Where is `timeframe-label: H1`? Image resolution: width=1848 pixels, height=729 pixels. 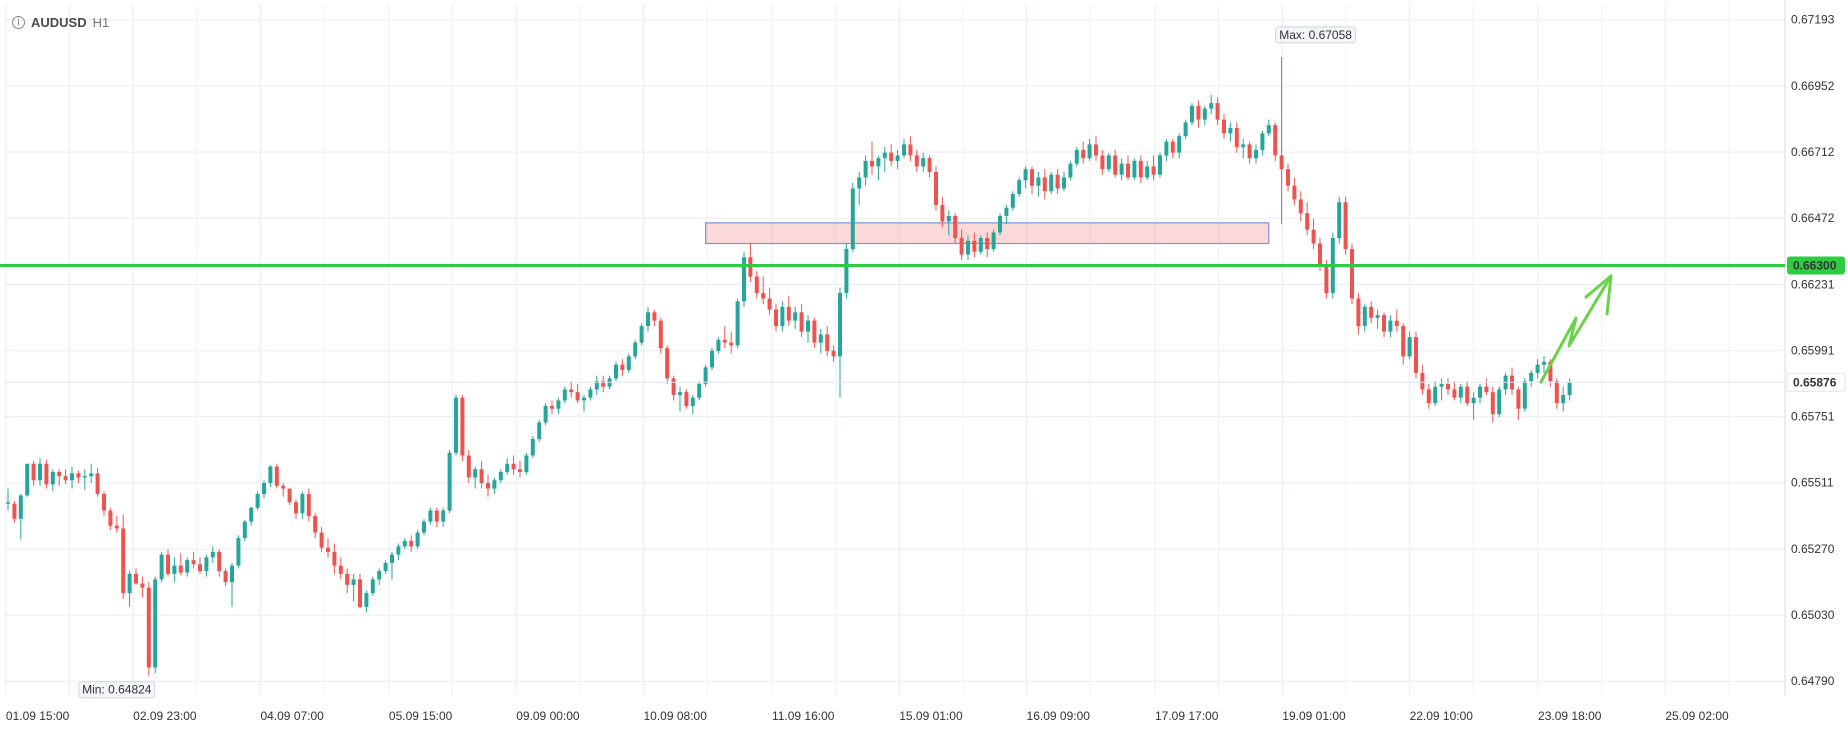
timeframe-label: H1 is located at coordinates (101, 22).